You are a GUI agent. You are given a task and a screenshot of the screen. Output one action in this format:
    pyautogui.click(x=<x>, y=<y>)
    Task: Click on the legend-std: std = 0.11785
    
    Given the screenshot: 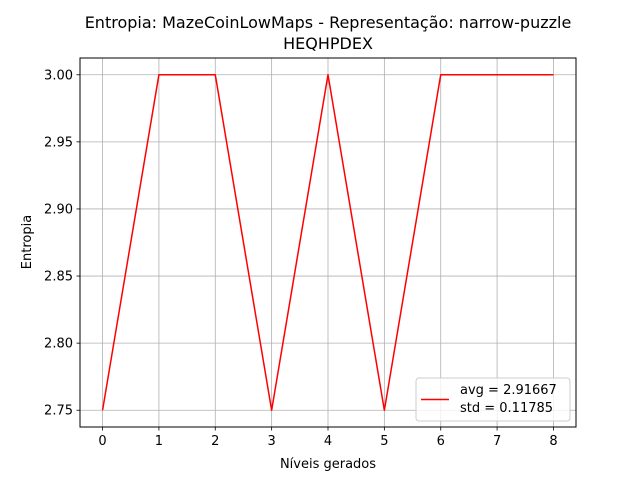 What is the action you would take?
    pyautogui.click(x=506, y=408)
    